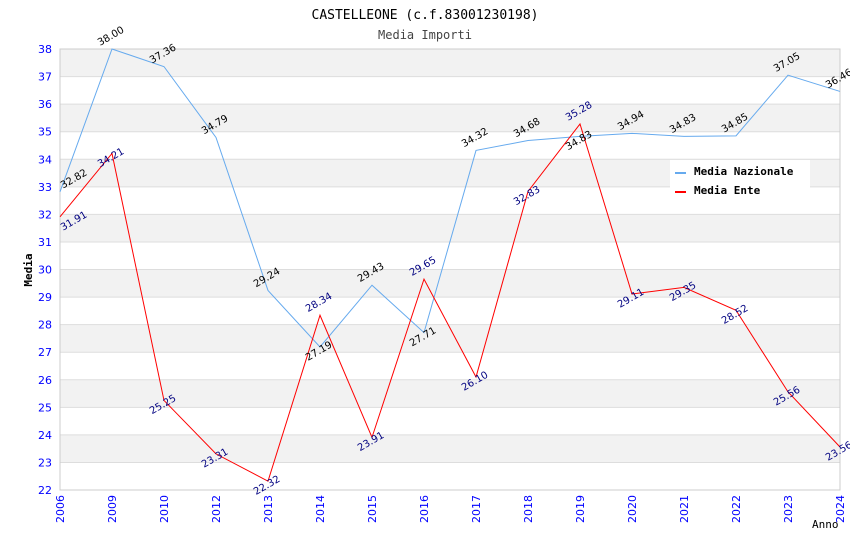 This screenshot has width=850, height=554. I want to click on x-tick-label: 2019, so click(580, 509).